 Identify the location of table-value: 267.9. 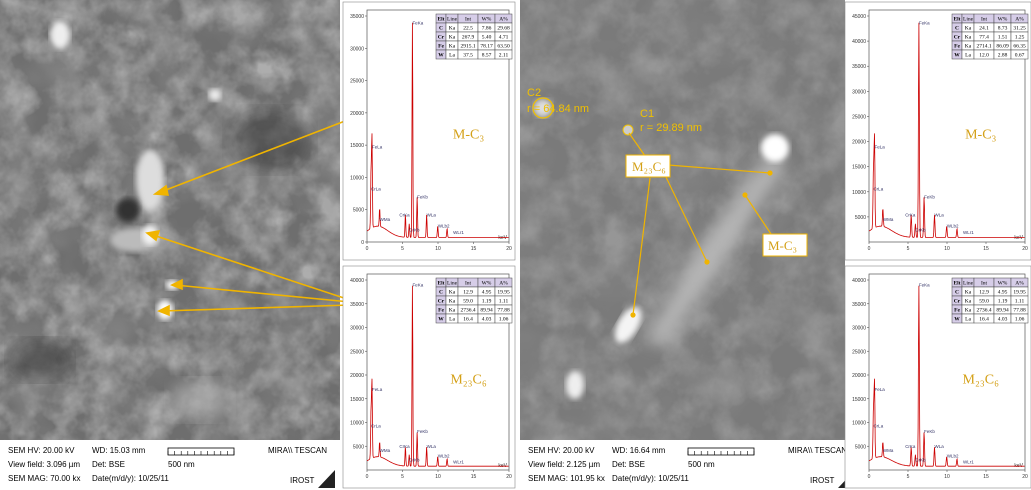
(468, 38).